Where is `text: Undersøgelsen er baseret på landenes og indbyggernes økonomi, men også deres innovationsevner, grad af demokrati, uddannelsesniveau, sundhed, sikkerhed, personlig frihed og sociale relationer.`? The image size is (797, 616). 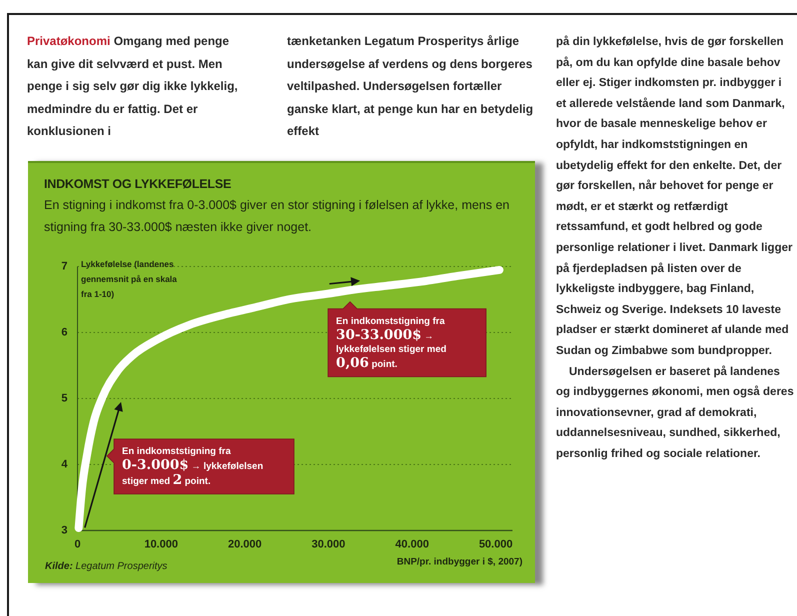 text: Undersøgelsen er baseret på landenes og indbyggernes økonomi, men også deres innovationsevner, grad af demokrati, uddannelsesniveau, sundhed, sikkerhed, personlig frihed og sociale relationer. is located at coordinates (675, 413).